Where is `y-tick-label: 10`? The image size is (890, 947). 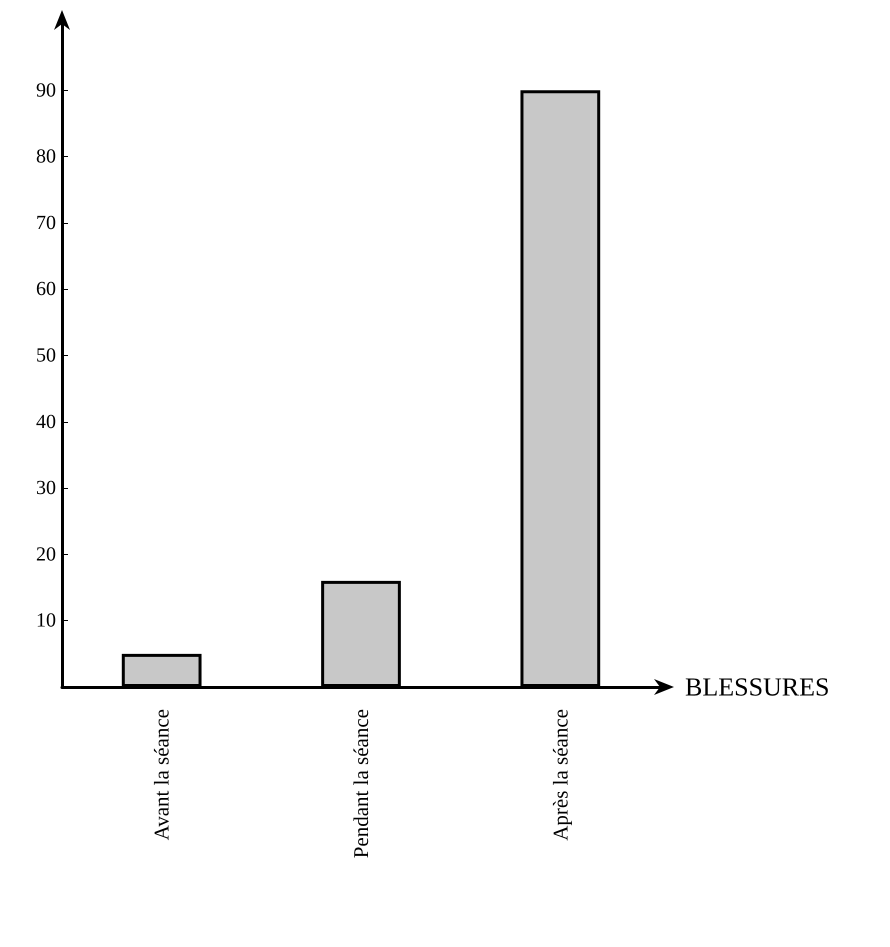
y-tick-label: 10 is located at coordinates (46, 621).